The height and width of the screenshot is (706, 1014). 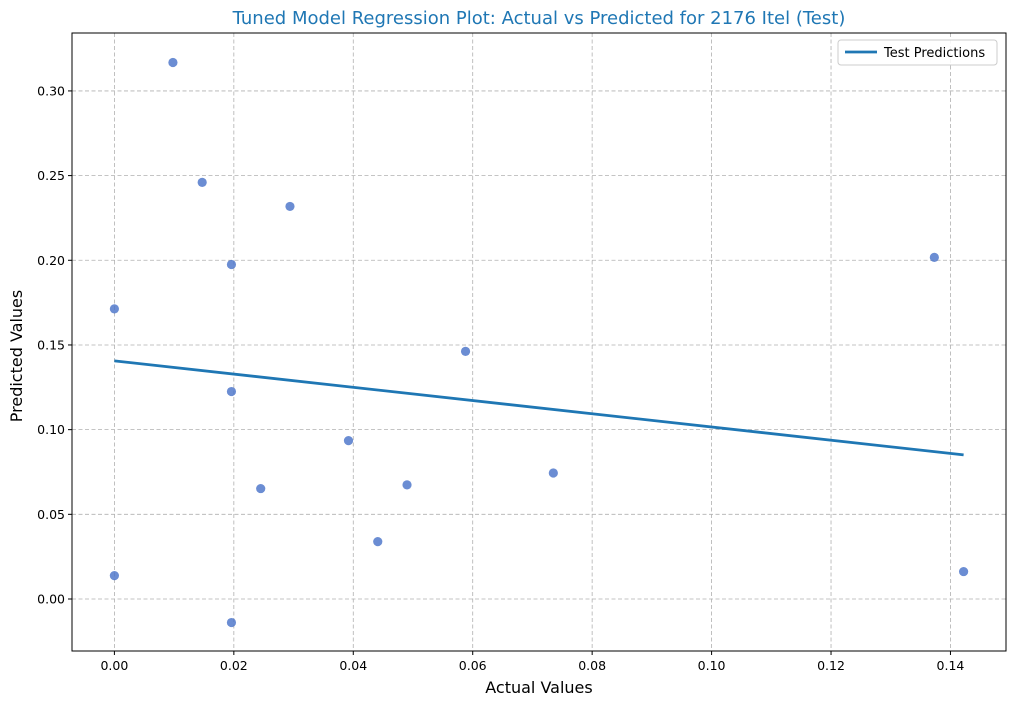 I want to click on legend-label: Test Predictions, so click(x=934, y=53).